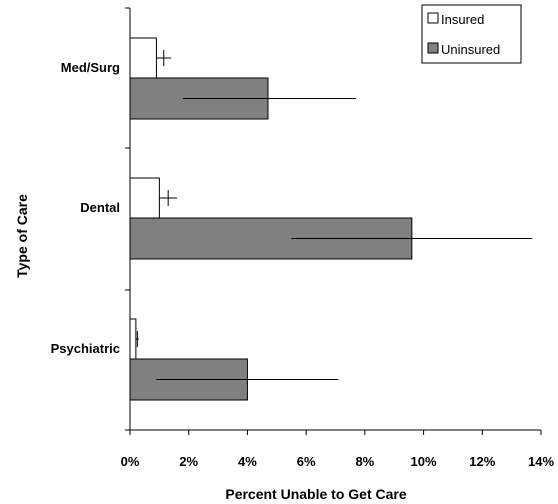 This screenshot has height=504, width=558. Describe the element at coordinates (433, 18) in the screenshot. I see `legend-swatch-insured` at that location.